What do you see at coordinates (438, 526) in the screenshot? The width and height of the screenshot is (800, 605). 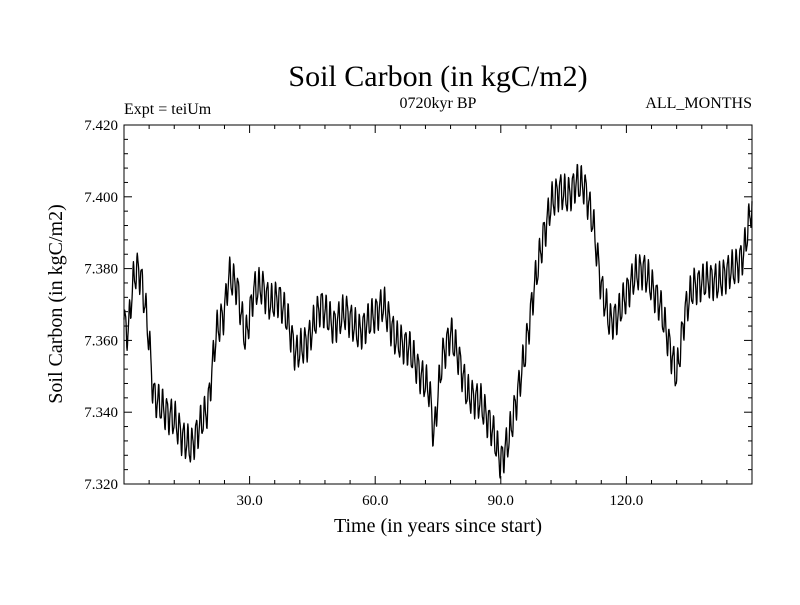 I see `x-axis-label: Time (in years since start)` at bounding box center [438, 526].